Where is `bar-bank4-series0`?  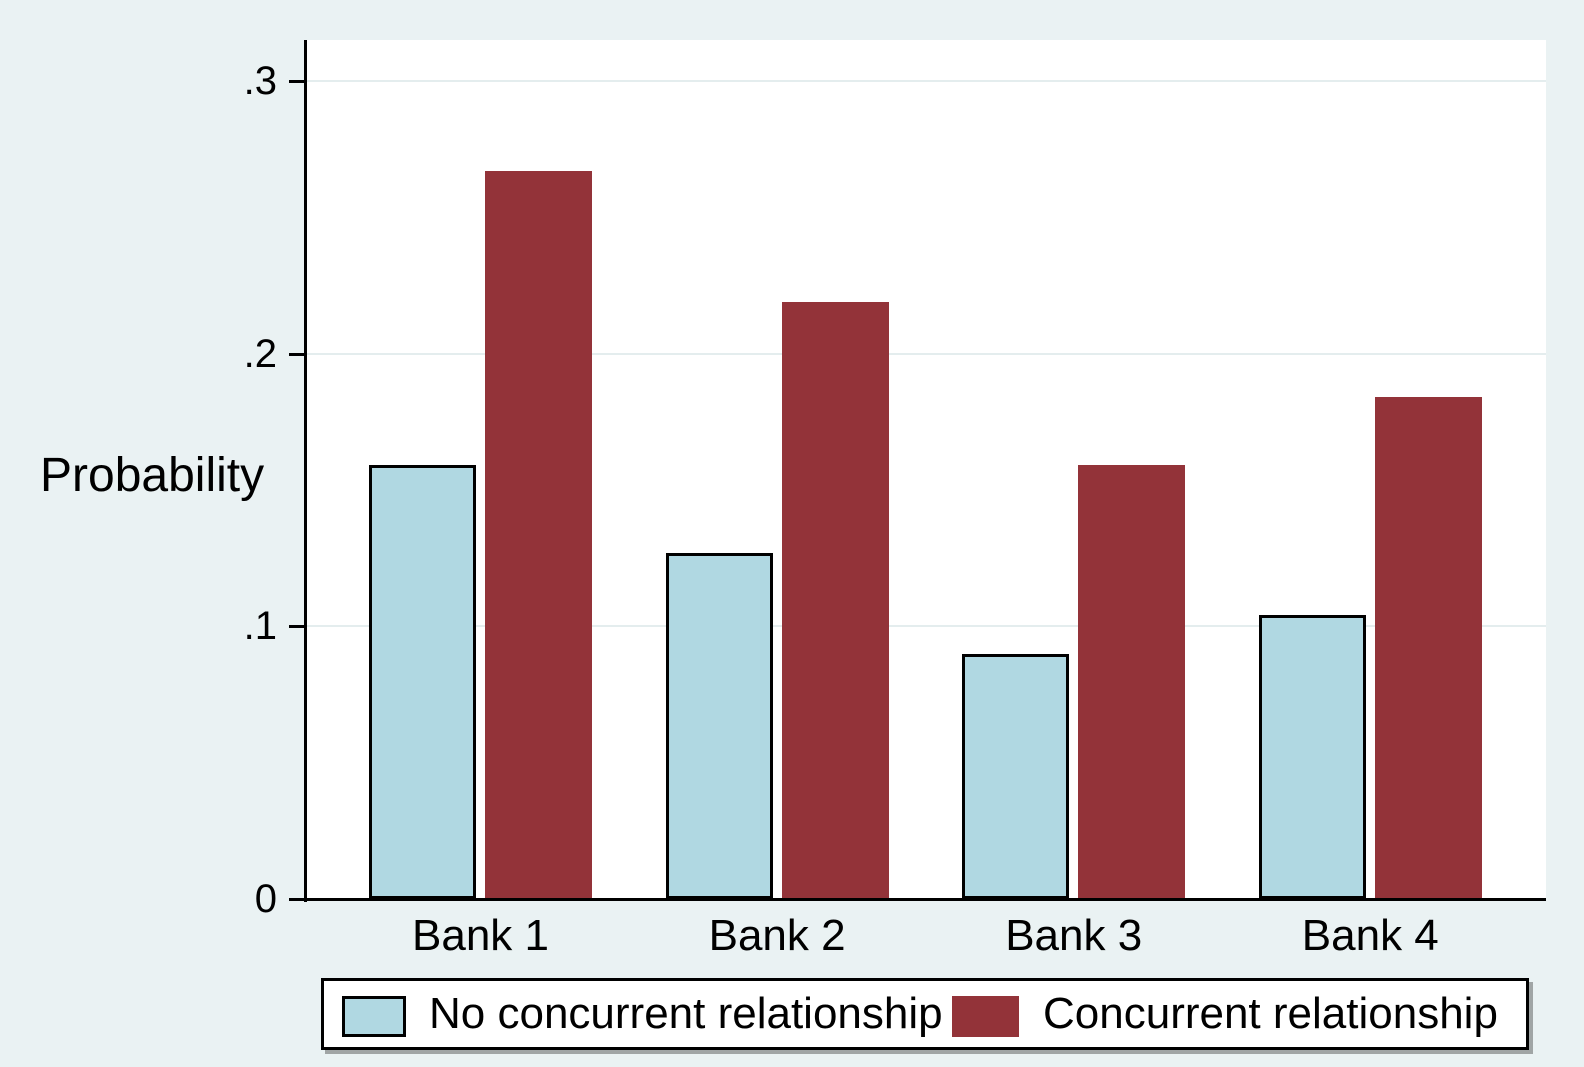 bar-bank4-series0 is located at coordinates (1312, 757).